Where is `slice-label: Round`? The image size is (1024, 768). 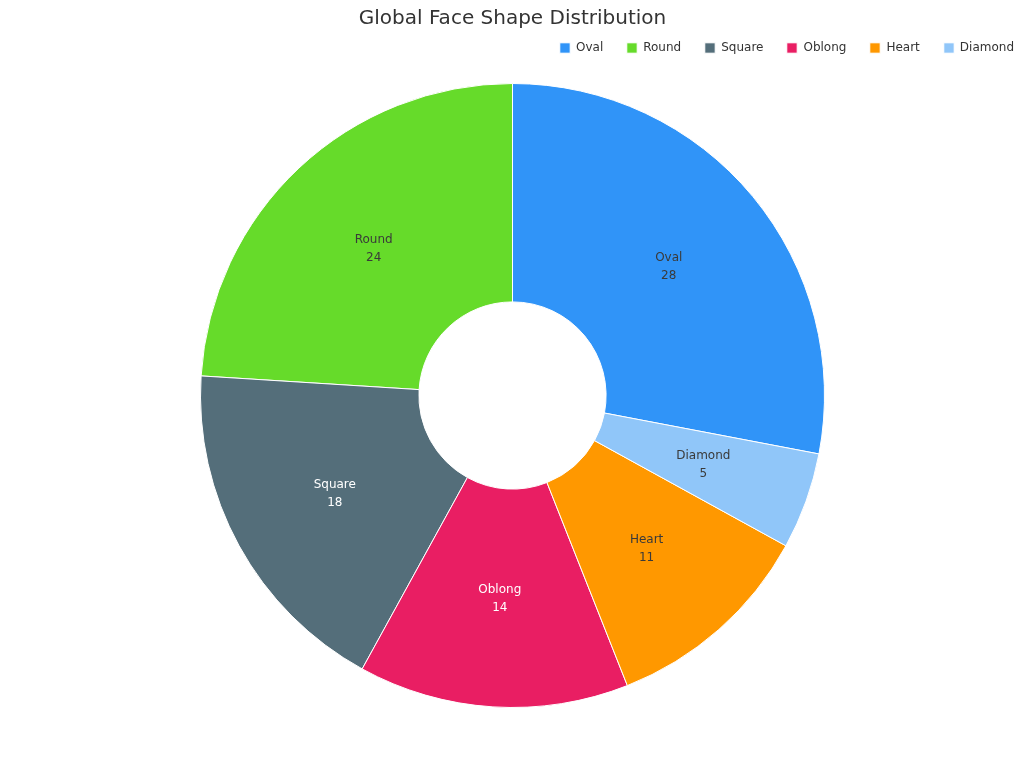 slice-label: Round is located at coordinates (373, 238).